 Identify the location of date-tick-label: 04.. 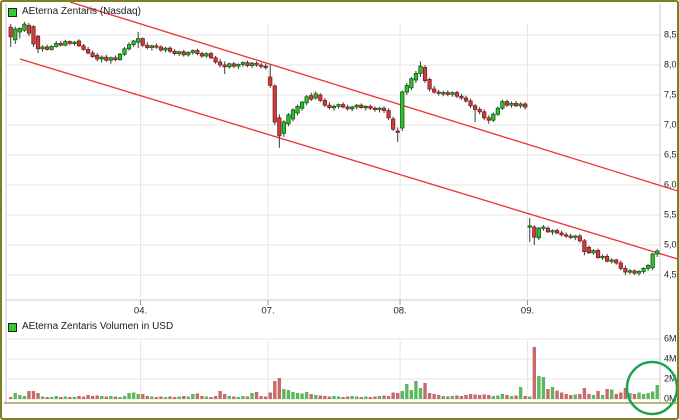
(140, 311).